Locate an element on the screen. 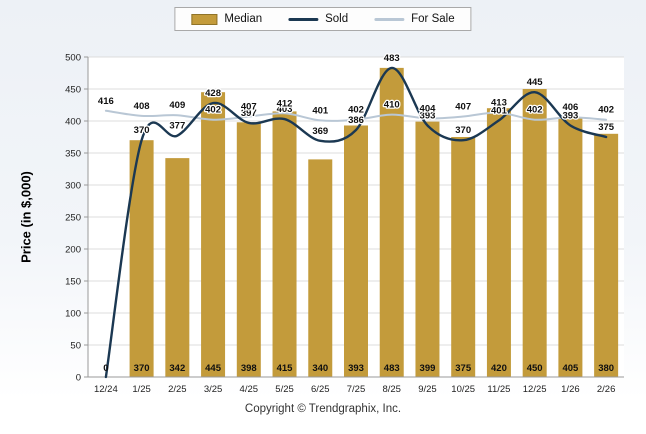 The image size is (646, 434). y-tick-label: 200 is located at coordinates (73, 250).